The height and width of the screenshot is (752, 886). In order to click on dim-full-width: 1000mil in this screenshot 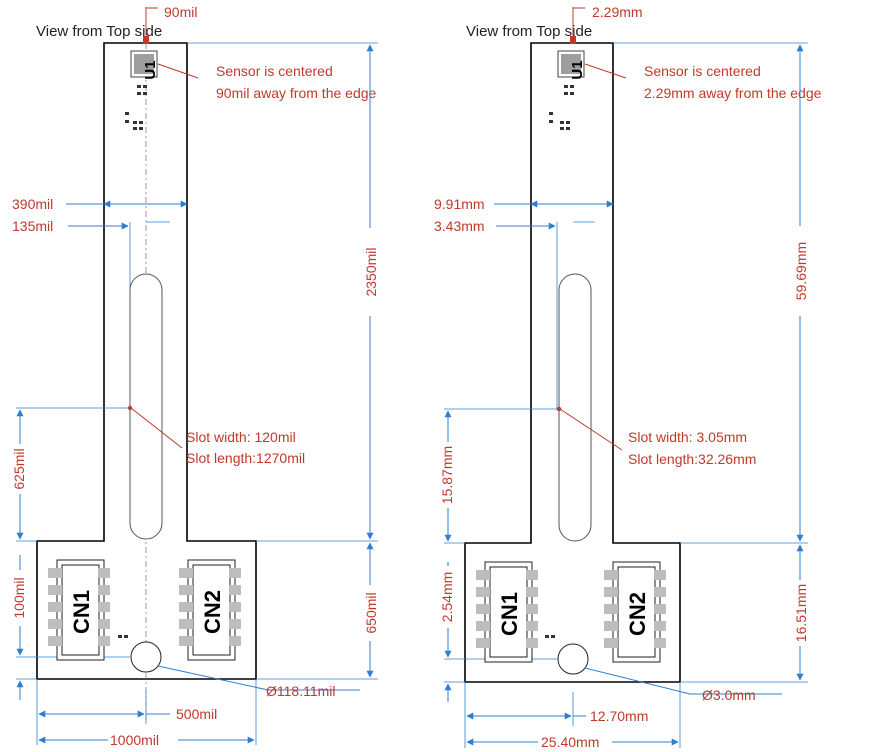, I will do `click(134, 740)`.